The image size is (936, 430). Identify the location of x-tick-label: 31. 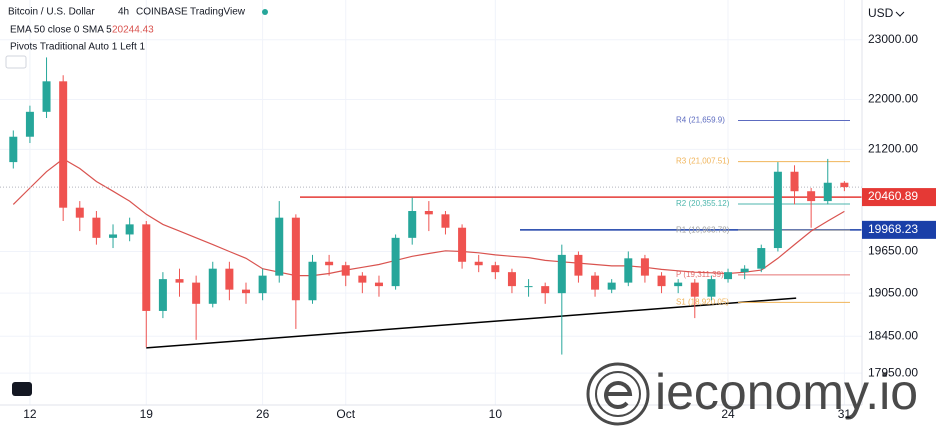
(845, 414).